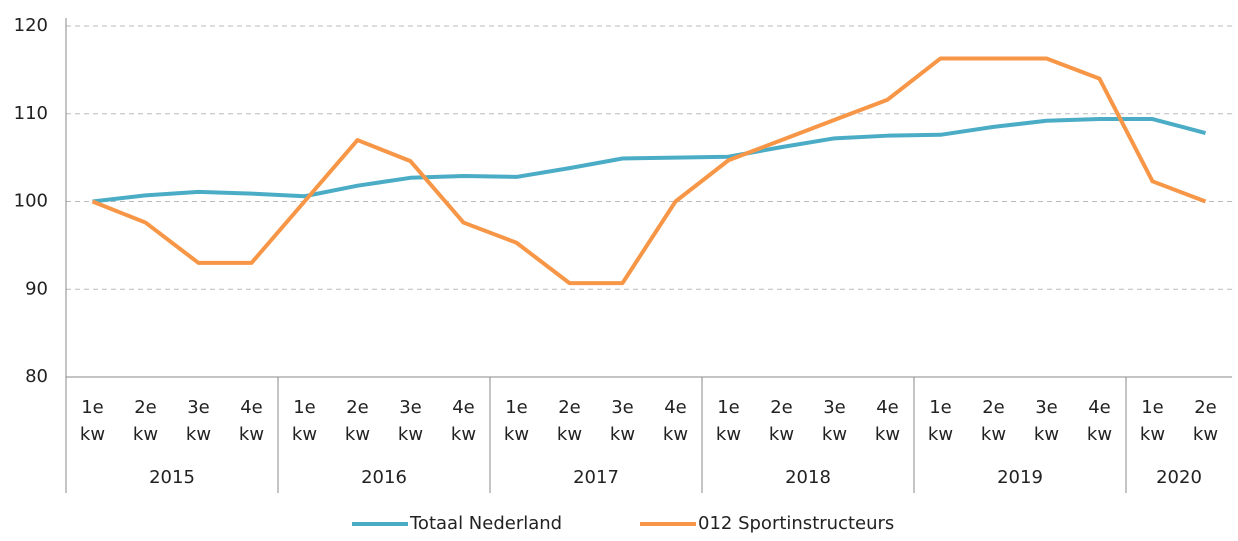 Image resolution: width=1238 pixels, height=541 pixels. Describe the element at coordinates (1179, 477) in the screenshot. I see `x-group-label: 2020` at that location.